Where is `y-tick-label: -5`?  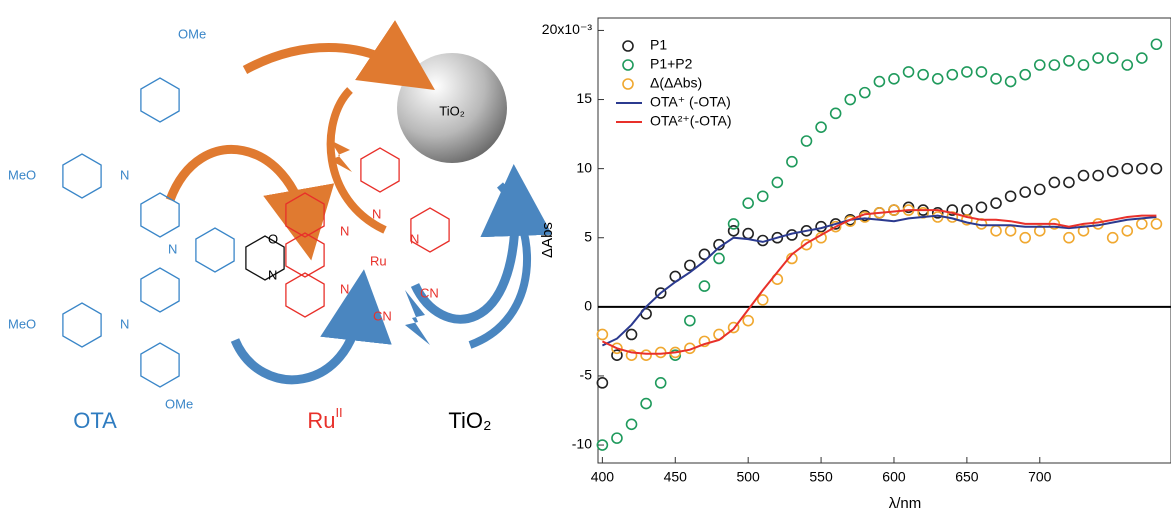 y-tick-label: -5 is located at coordinates (586, 375).